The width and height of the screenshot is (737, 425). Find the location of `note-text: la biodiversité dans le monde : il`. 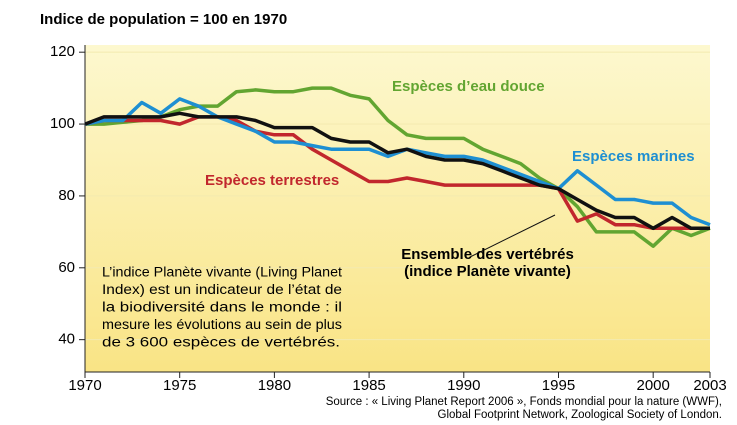

note-text: la biodiversité dans le monde : il is located at coordinates (222, 307).